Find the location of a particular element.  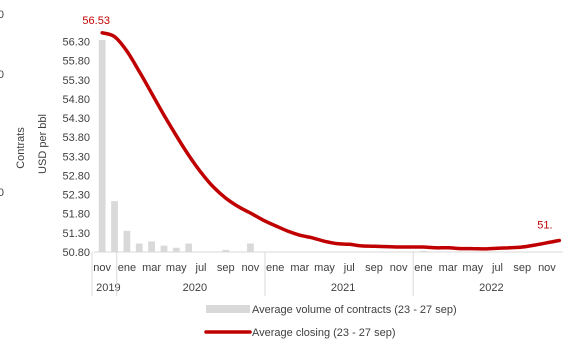

price-tick-label: 54.80 is located at coordinates (76, 100).